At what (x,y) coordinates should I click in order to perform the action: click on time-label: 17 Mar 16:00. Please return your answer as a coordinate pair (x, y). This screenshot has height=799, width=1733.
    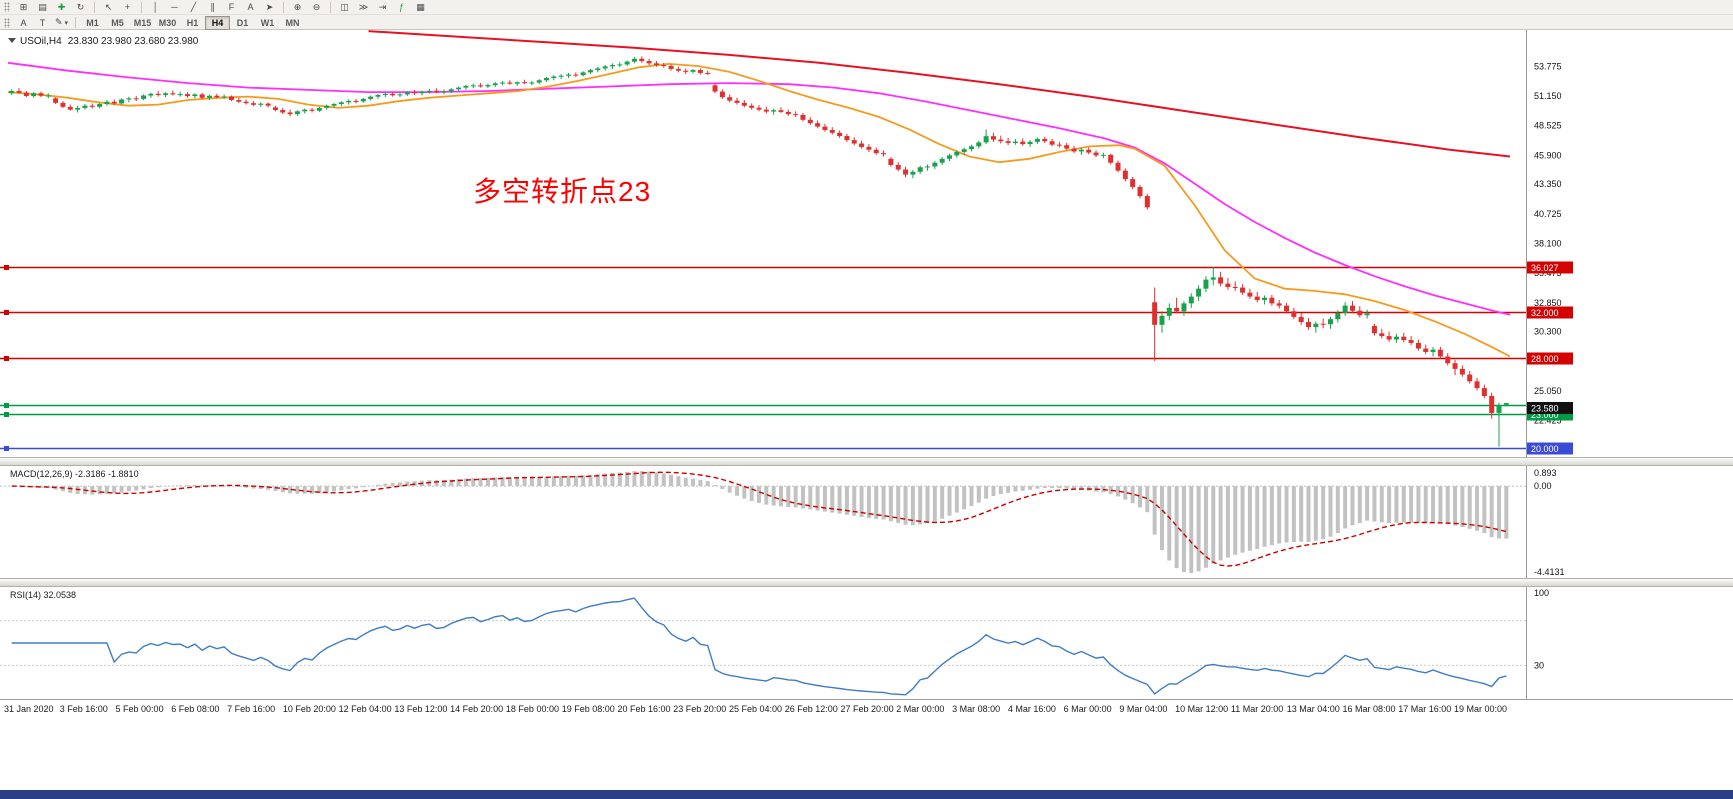
    Looking at the image, I should click on (1425, 709).